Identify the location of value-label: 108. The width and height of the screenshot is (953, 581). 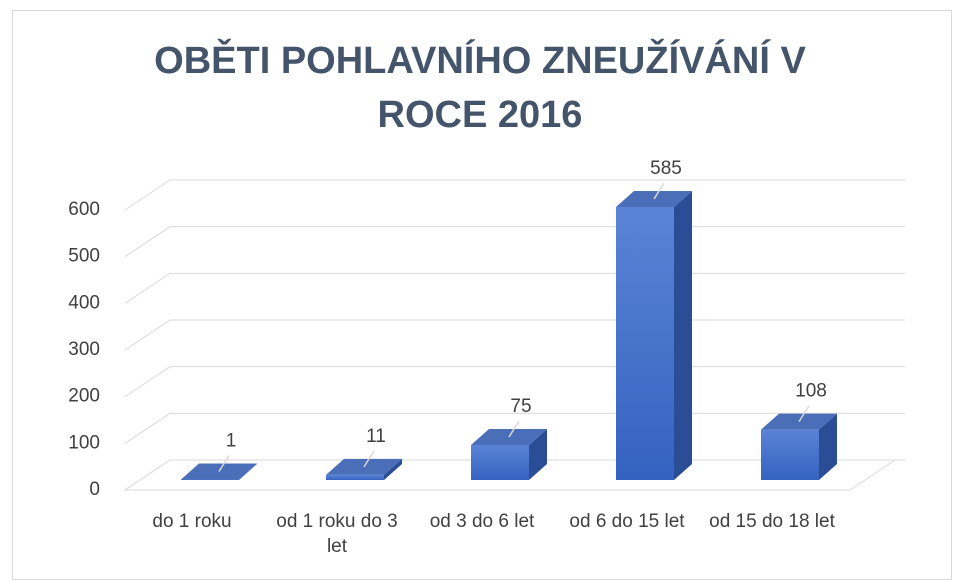
(811, 391).